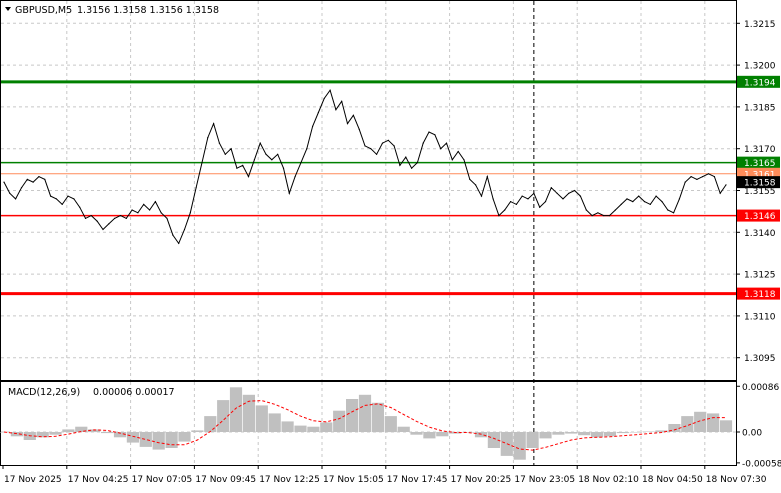 The image size is (781, 493). I want to click on y-tick-label: 1.3110, so click(760, 317).